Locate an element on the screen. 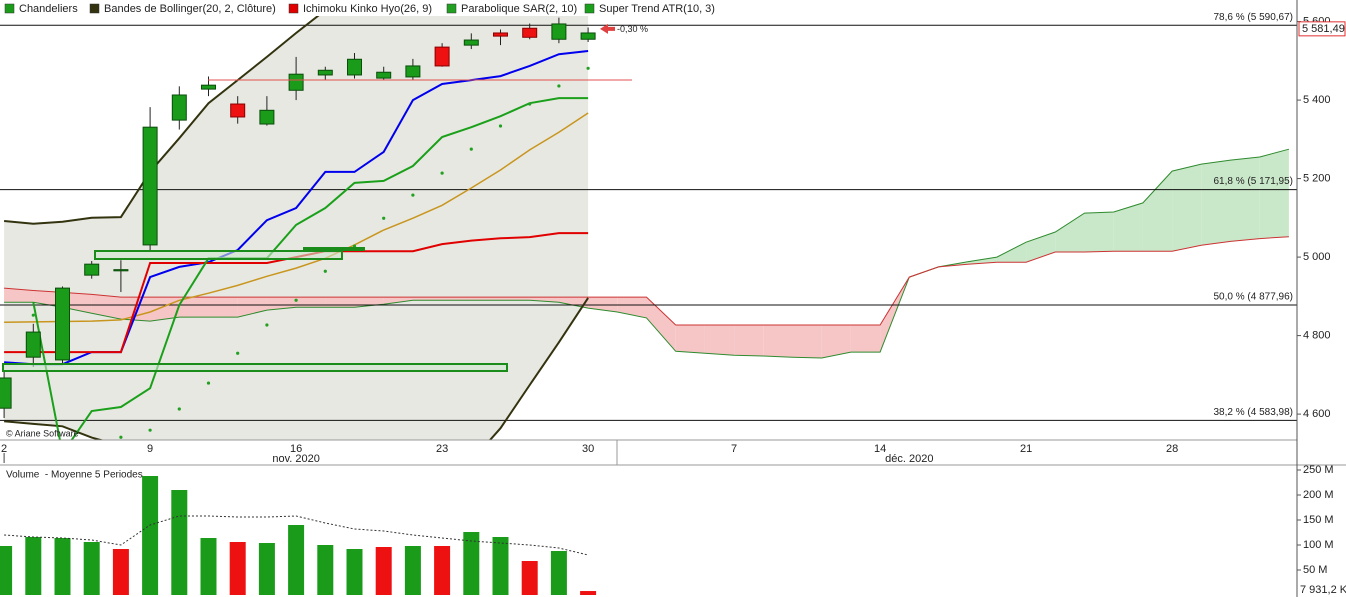  y-tick-label: 250 M is located at coordinates (1318, 470).